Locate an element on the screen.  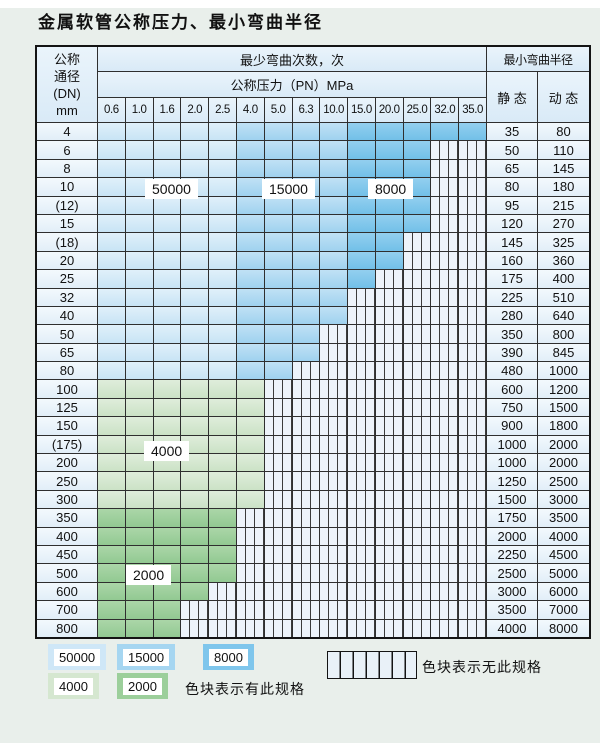
dynamic-radius-cell: 110 is located at coordinates (563, 150).